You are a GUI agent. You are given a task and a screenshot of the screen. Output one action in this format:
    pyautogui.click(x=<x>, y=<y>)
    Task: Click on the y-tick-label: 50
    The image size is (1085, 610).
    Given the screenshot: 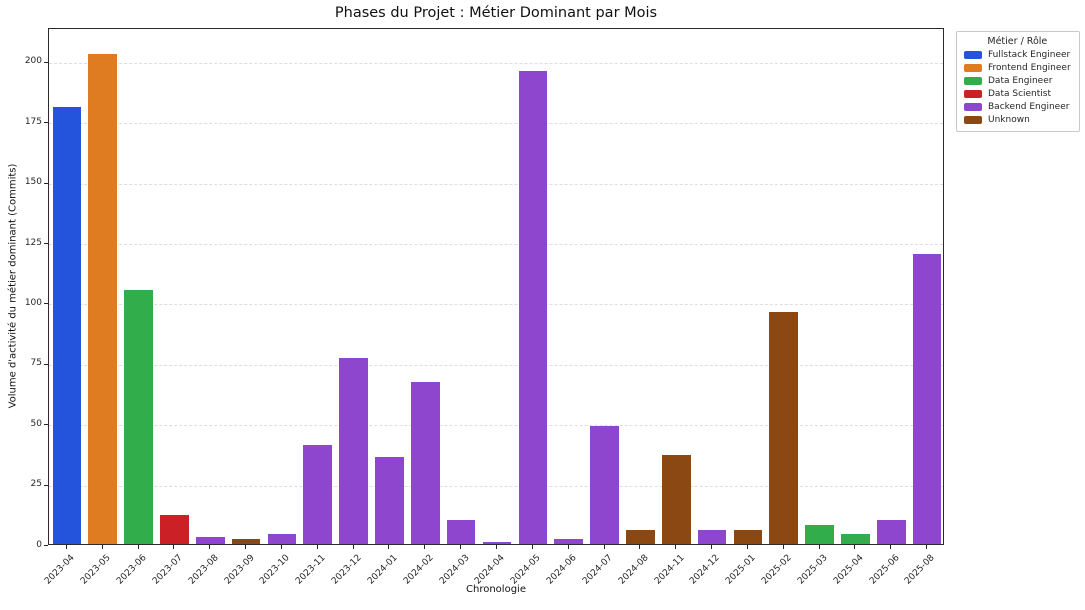 What is the action you would take?
    pyautogui.click(x=36, y=423)
    